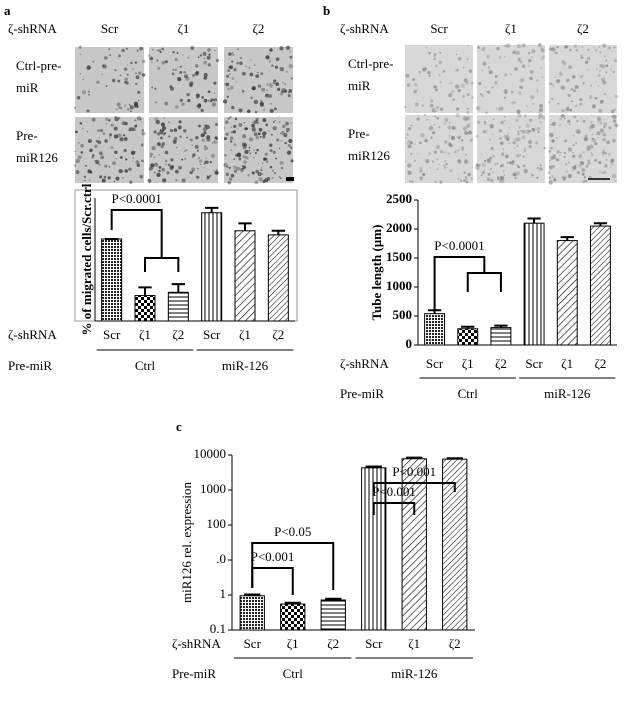 Image resolution: width=638 pixels, height=703 pixels. What do you see at coordinates (454, 458) in the screenshot?
I see `error-bar` at bounding box center [454, 458].